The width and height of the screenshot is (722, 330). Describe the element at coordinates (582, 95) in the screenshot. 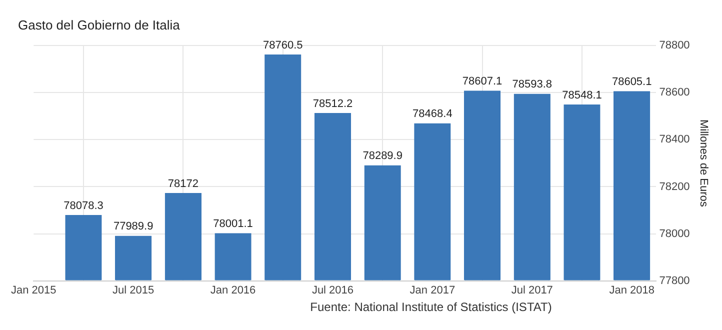

I see `data-label: 78548.1` at that location.